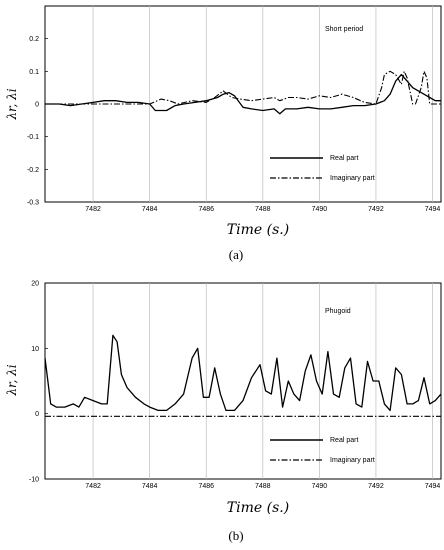 Image resolution: width=444 pixels, height=550 pixels. Describe the element at coordinates (33, 137) in the screenshot. I see `y-tick-label: -0.1` at that location.